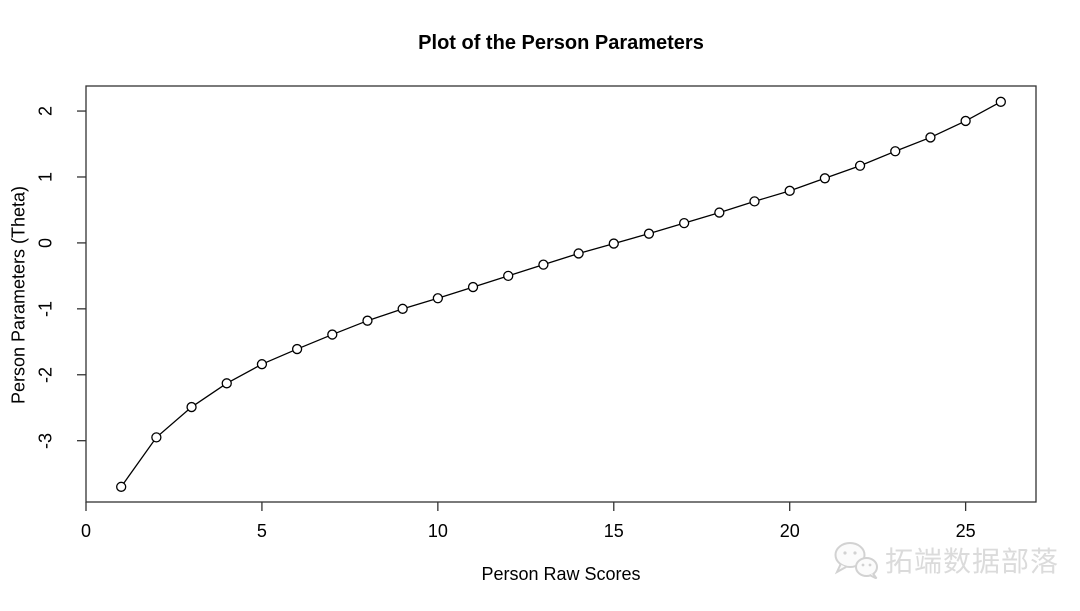 The image size is (1080, 611). Describe the element at coordinates (965, 531) in the screenshot. I see `x-tick-label: 25` at that location.